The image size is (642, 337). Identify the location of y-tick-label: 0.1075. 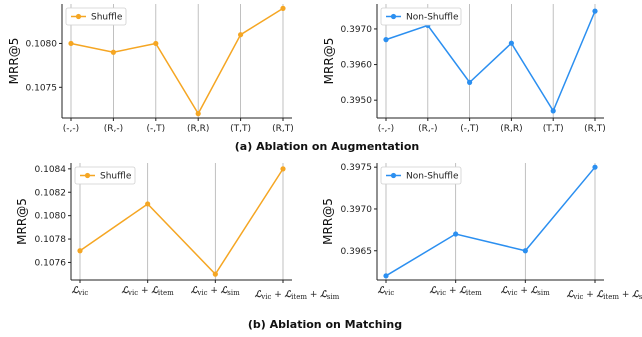
(42, 88).